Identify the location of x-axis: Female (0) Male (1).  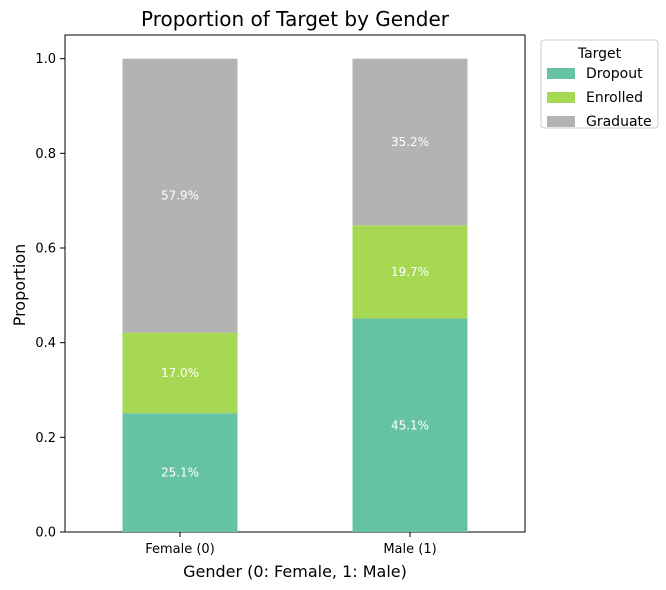
(291, 544).